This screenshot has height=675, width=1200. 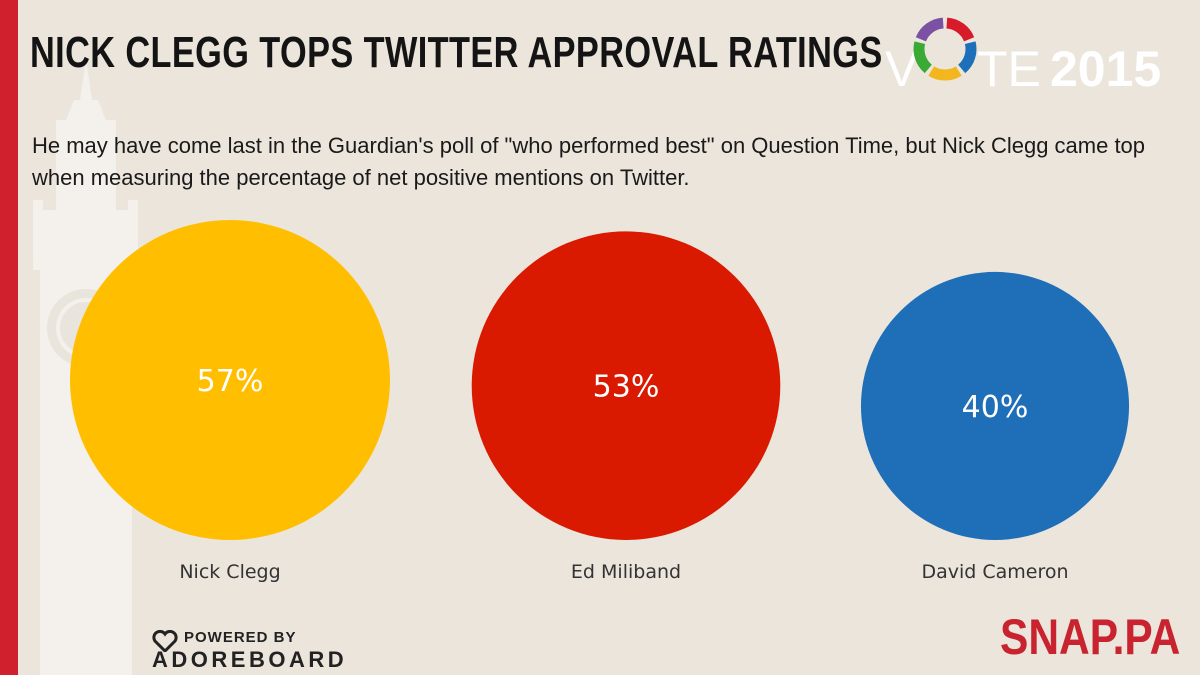 I want to click on page-title: NICK CLEGG TOPS TWITTER APPROVAL RATINGS, so click(x=456, y=52).